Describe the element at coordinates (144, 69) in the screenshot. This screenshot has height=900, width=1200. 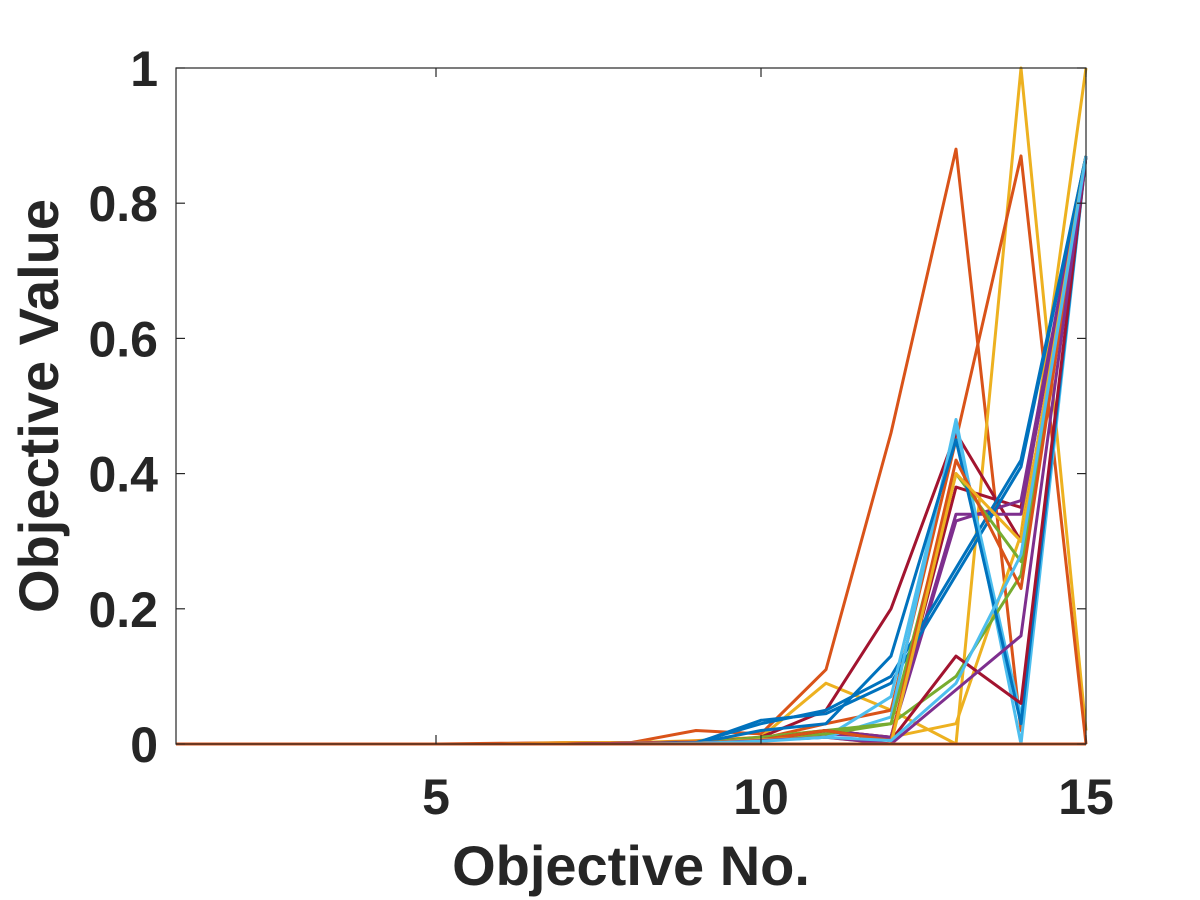
I see `y-tick-label: 1` at that location.